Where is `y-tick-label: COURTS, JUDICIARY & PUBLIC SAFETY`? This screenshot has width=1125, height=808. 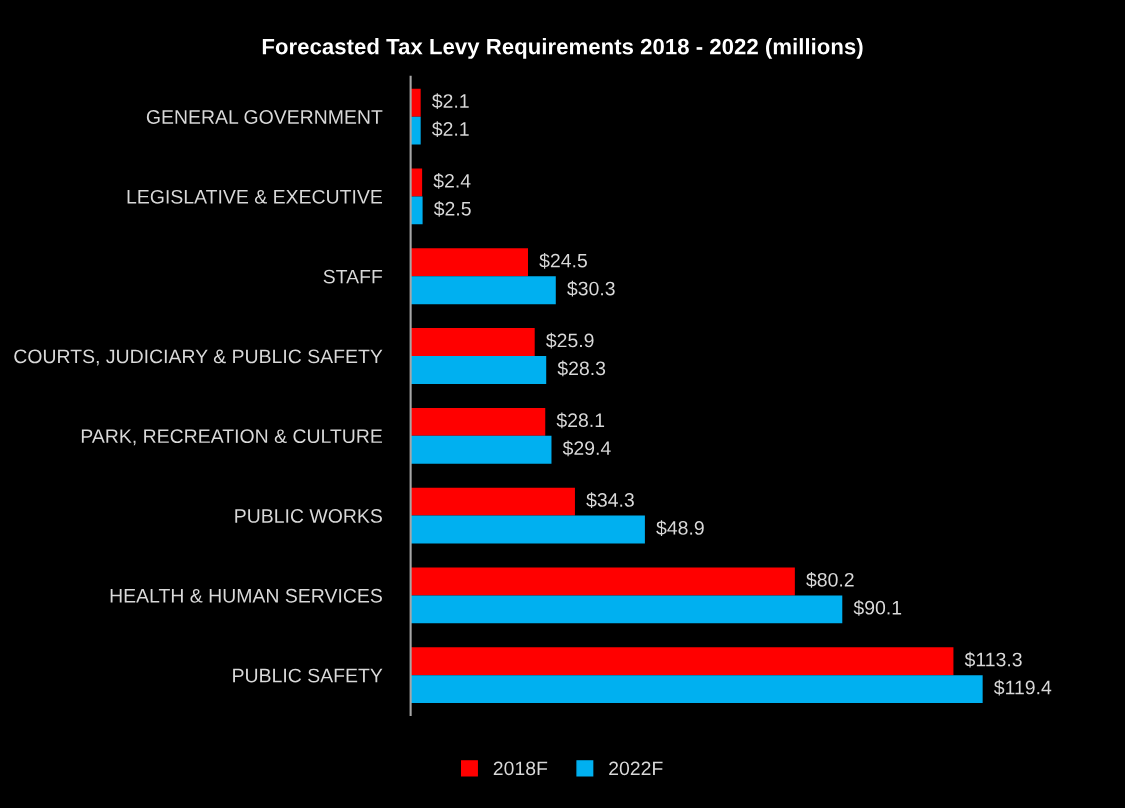 y-tick-label: COURTS, JUDICIARY & PUBLIC SAFETY is located at coordinates (198, 357).